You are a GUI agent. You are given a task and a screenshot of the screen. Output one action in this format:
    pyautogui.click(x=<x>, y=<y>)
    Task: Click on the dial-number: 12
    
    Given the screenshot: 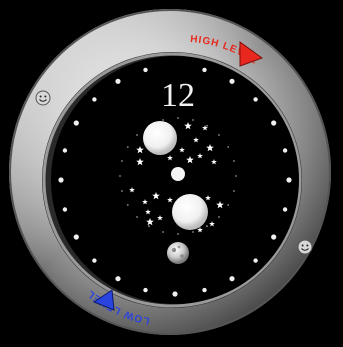 What is the action you would take?
    pyautogui.click(x=178, y=95)
    